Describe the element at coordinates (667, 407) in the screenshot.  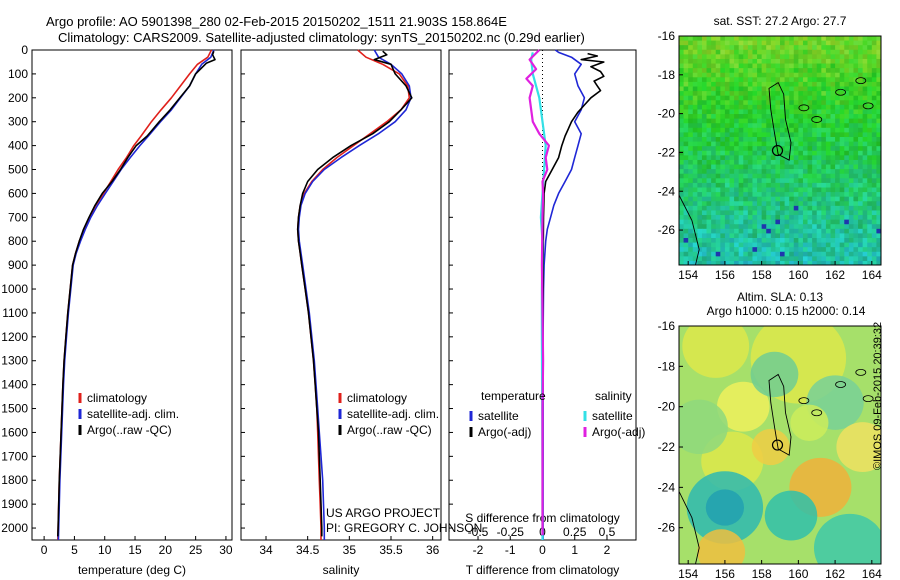
I see `sla-lat-tick-label: -20` at that location.